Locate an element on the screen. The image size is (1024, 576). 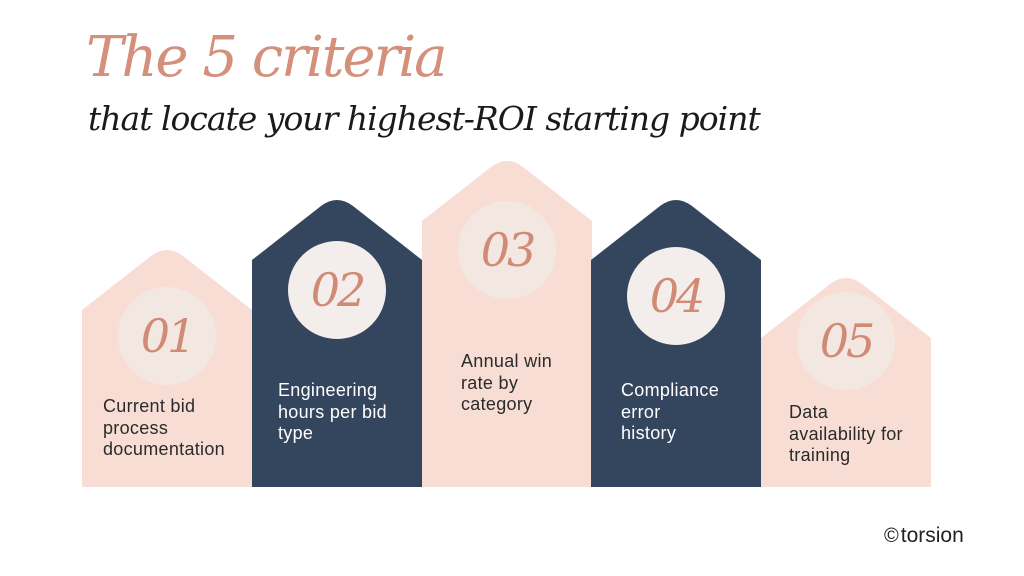
criterion-card-02: 02 Engineering hours per bid type is located at coordinates (337, 340).